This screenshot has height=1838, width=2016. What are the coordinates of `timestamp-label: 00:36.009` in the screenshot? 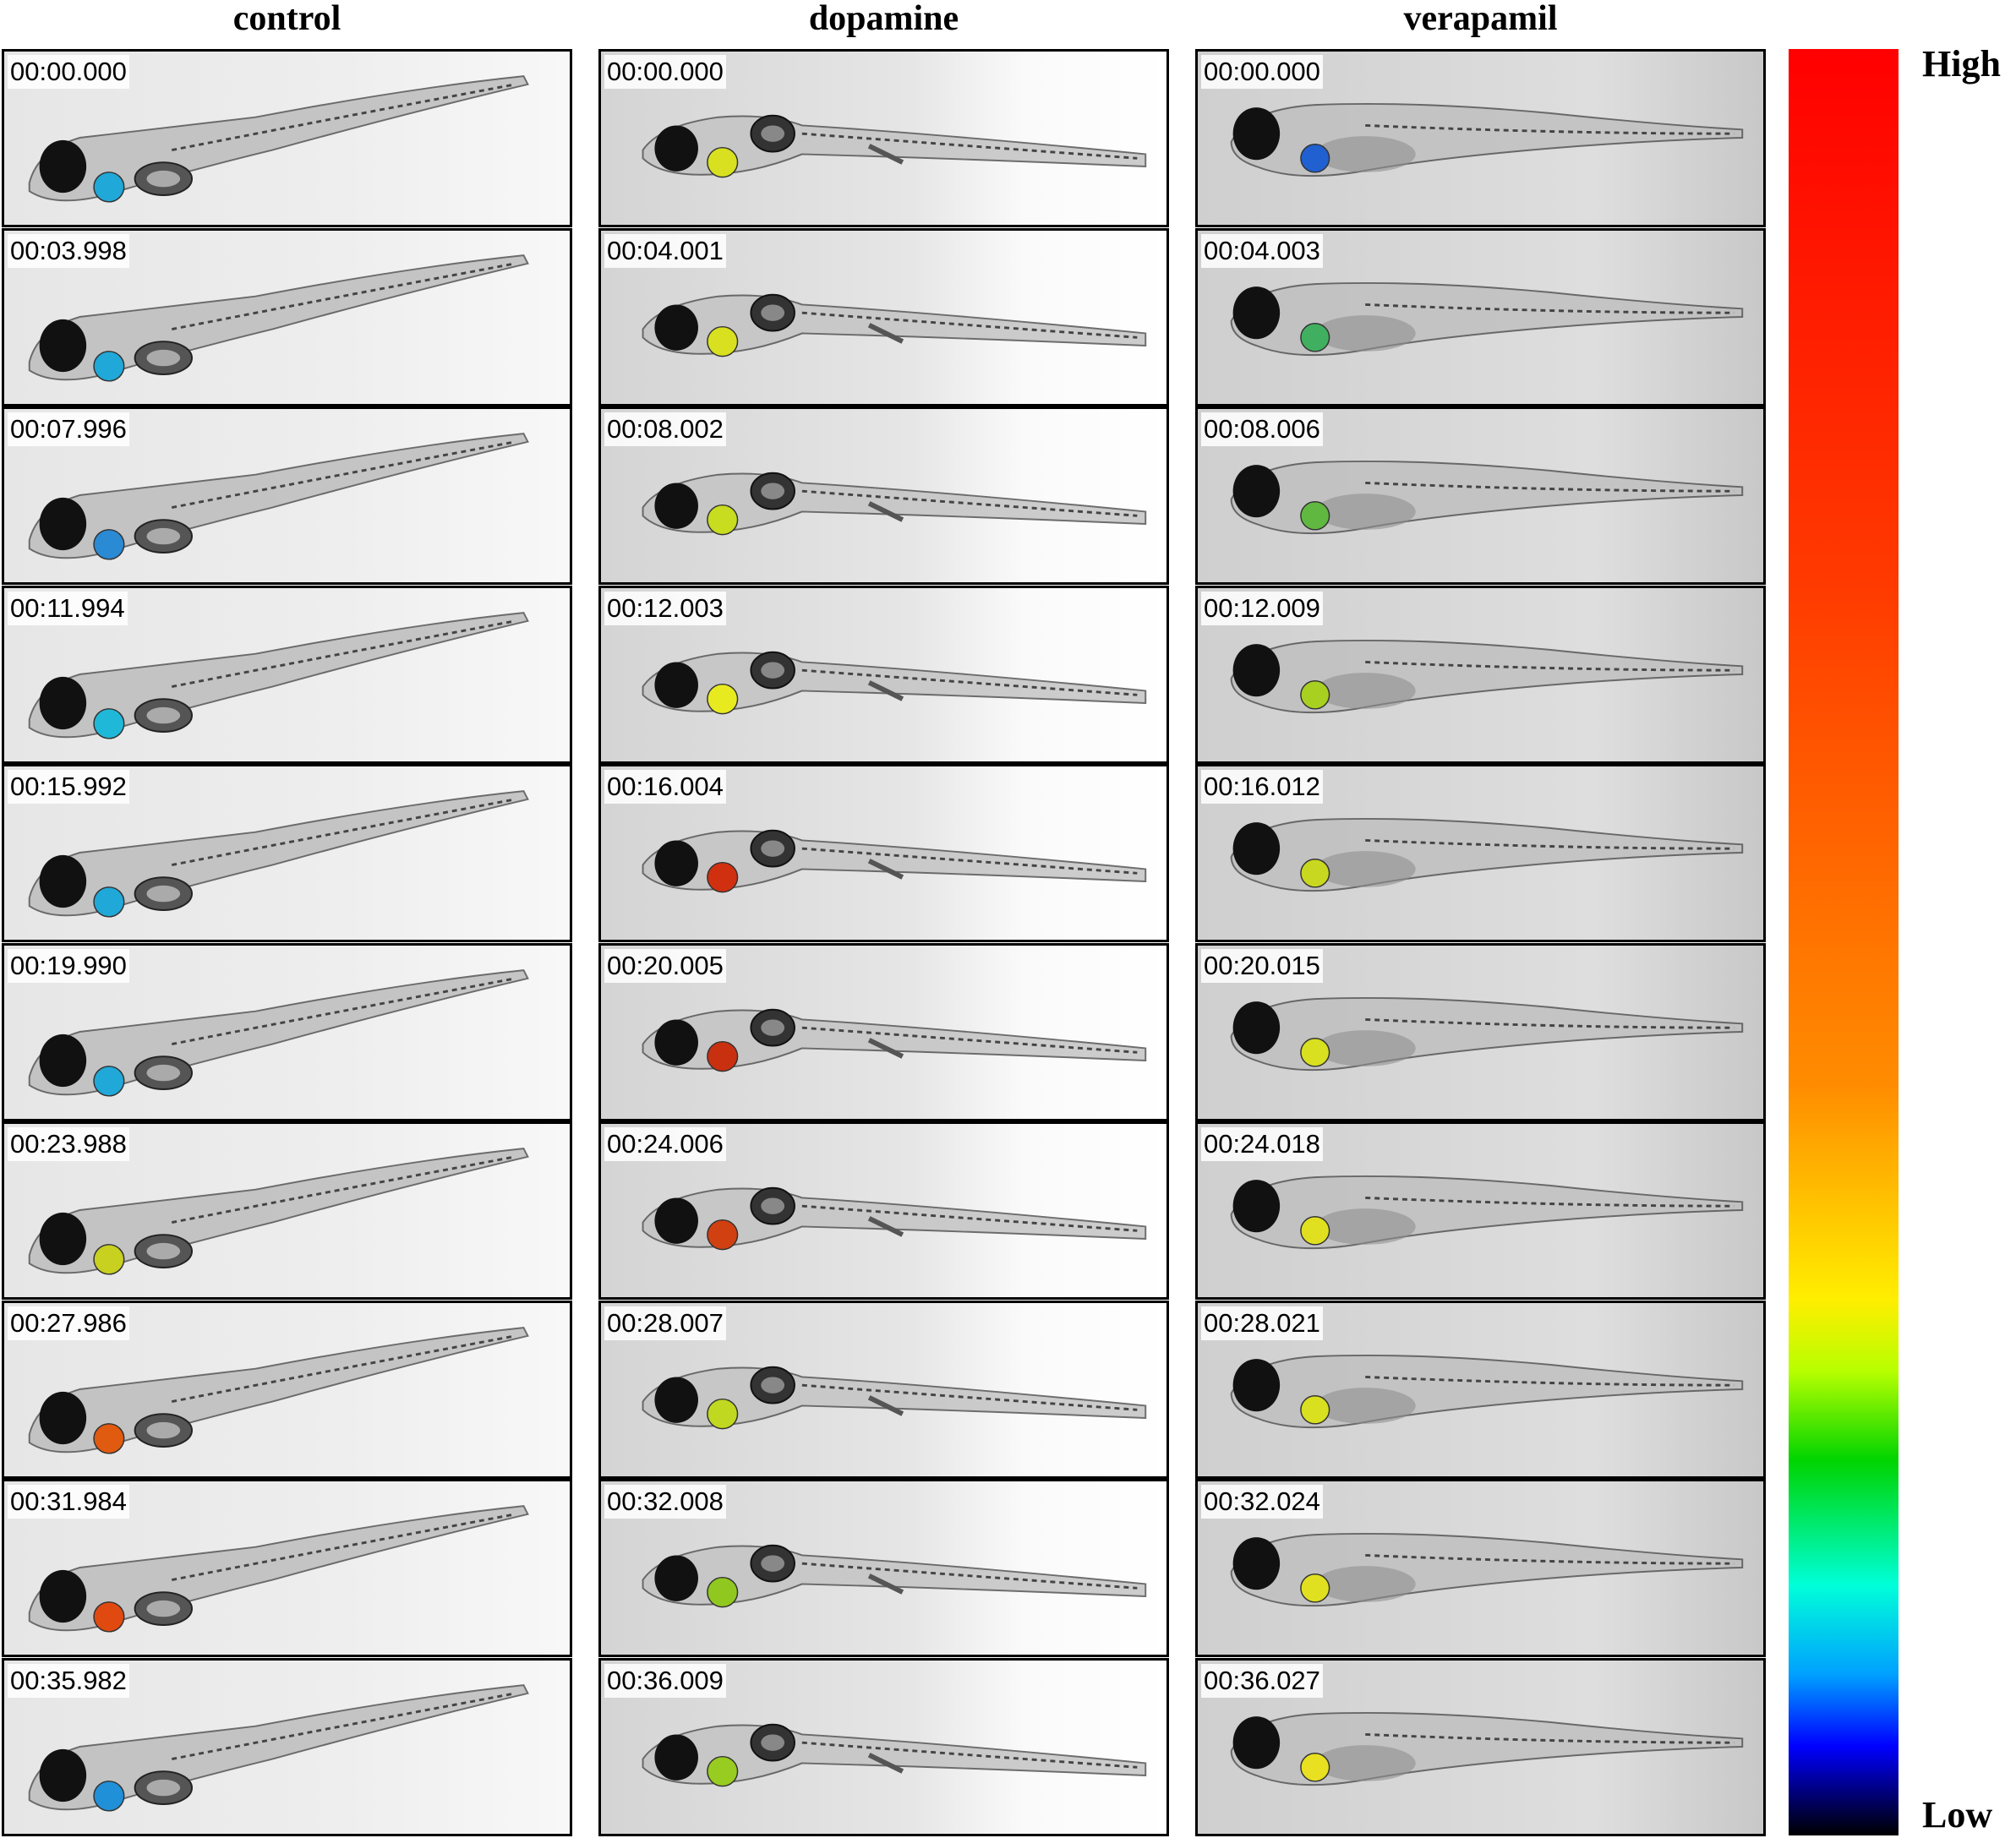 It's located at (665, 1681).